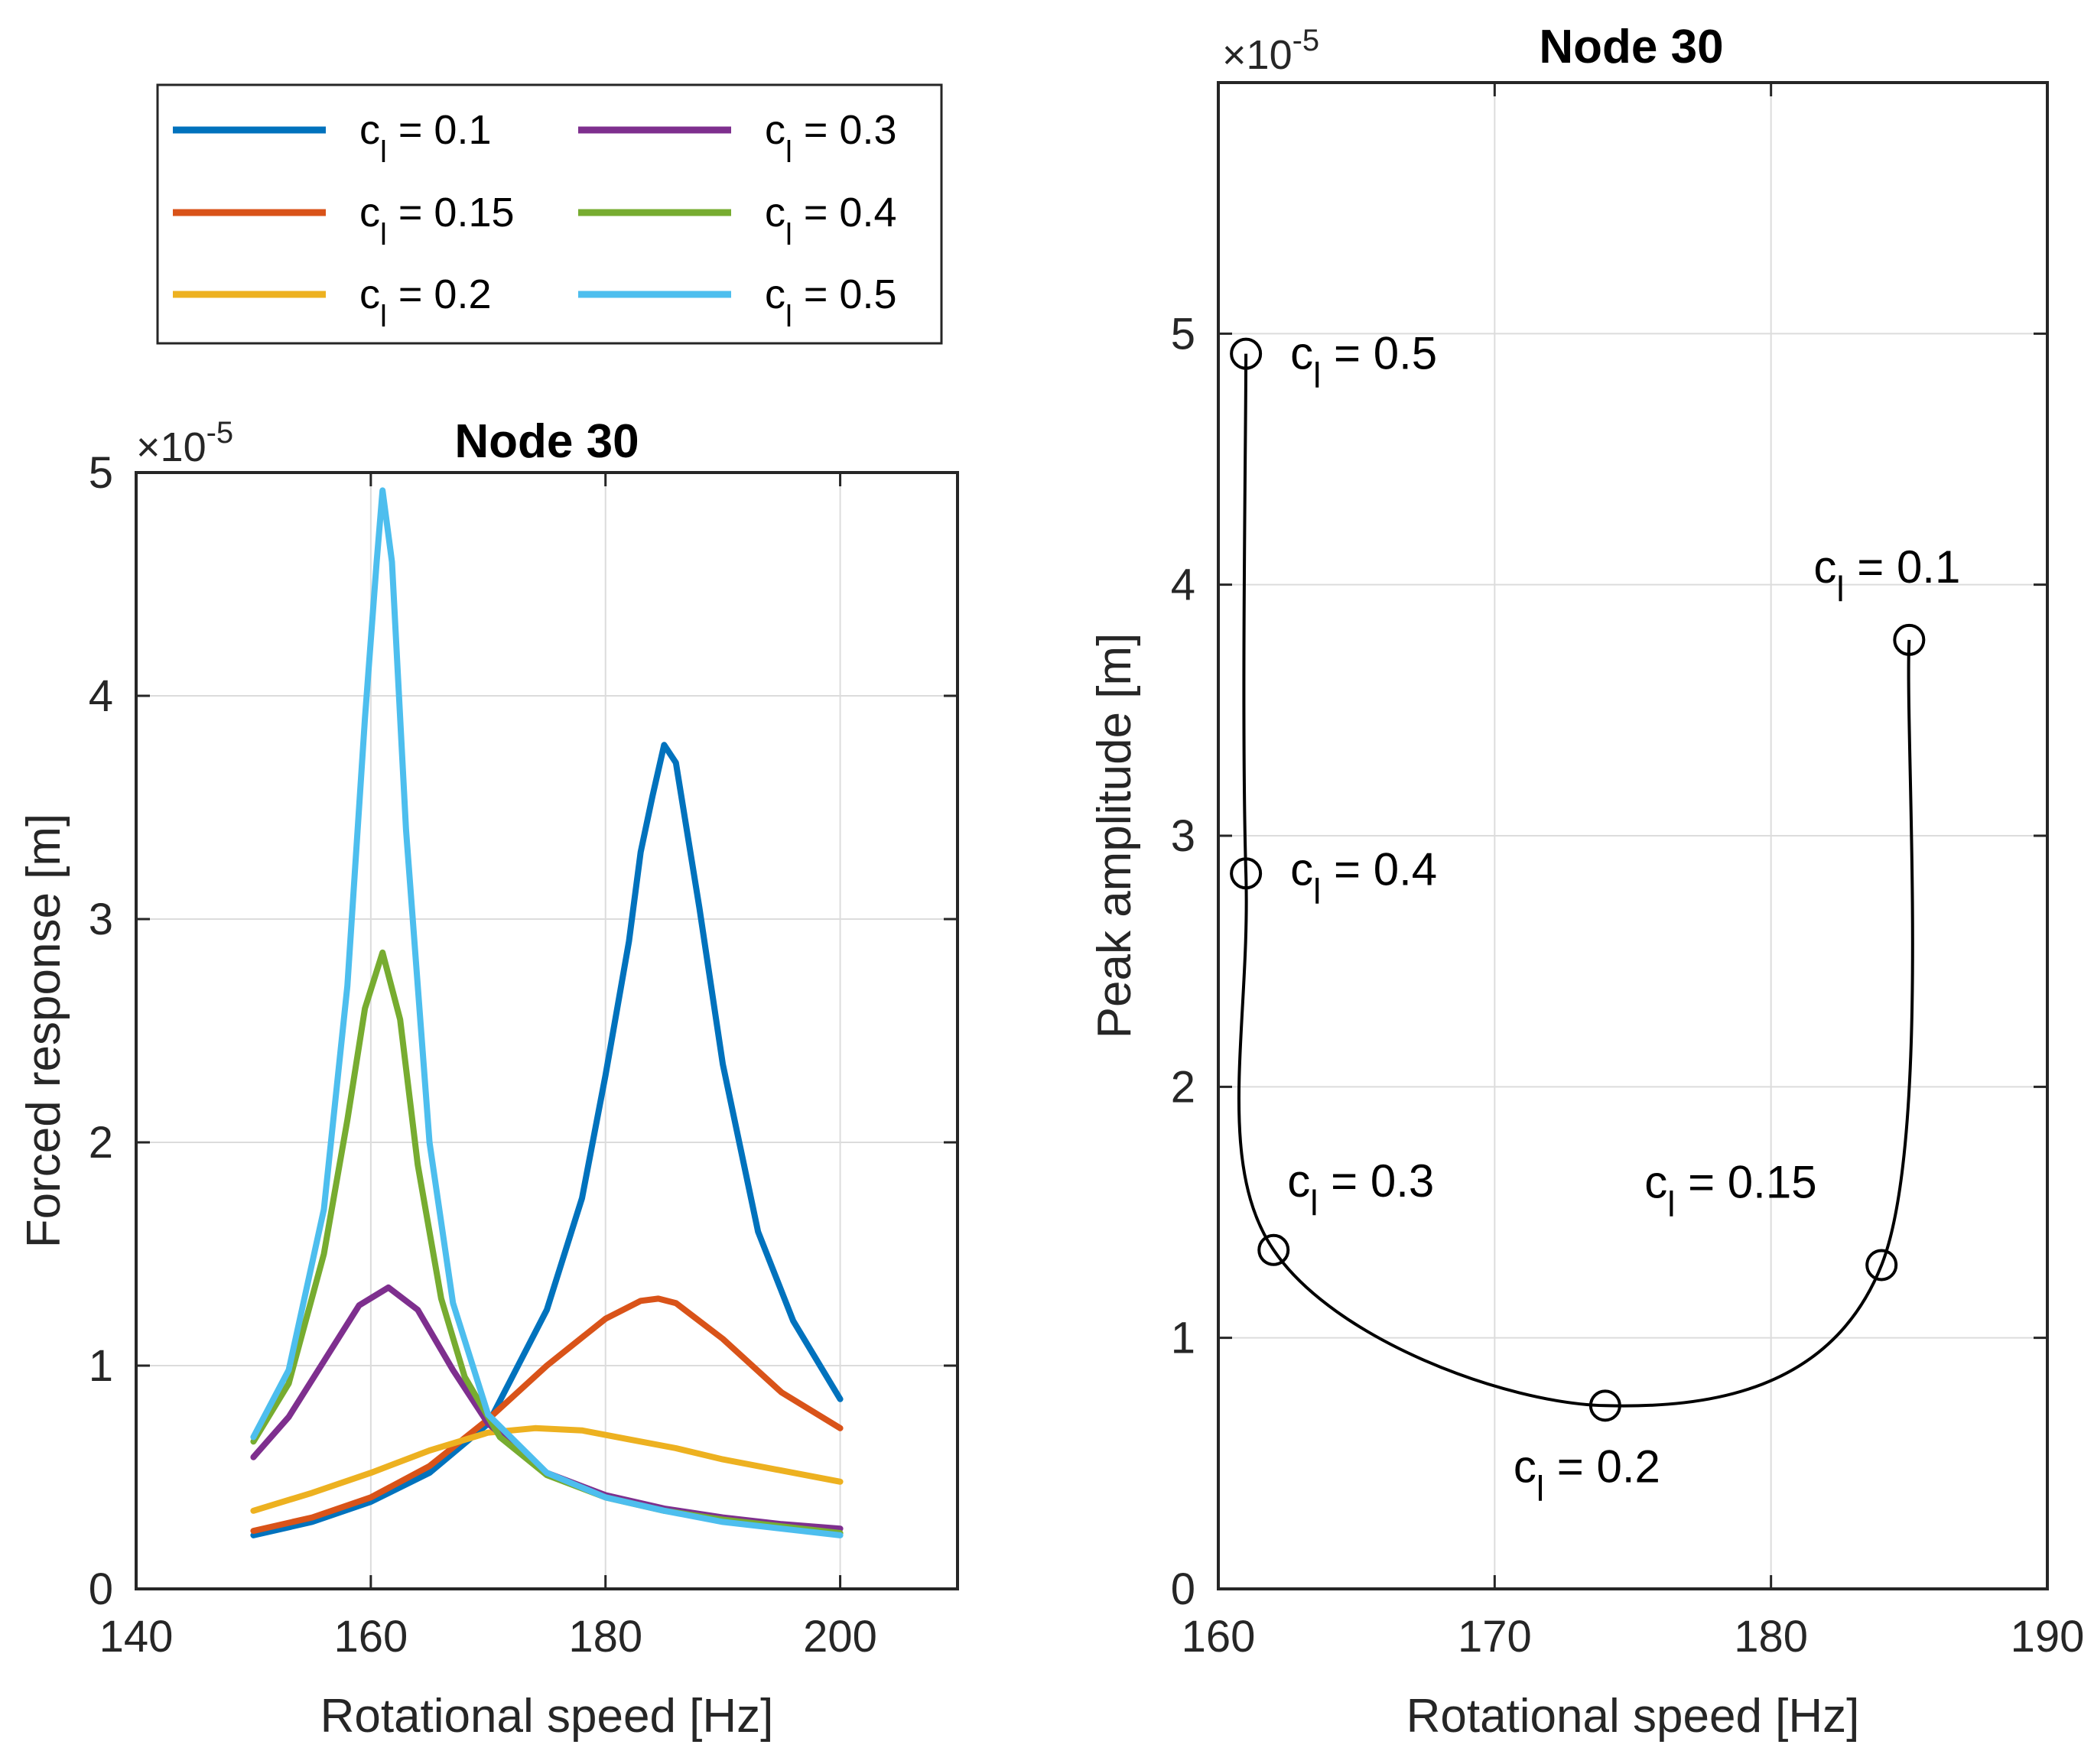 The height and width of the screenshot is (1764, 2094). Describe the element at coordinates (831, 221) in the screenshot. I see `legend-label-4: cl = 0.4` at that location.